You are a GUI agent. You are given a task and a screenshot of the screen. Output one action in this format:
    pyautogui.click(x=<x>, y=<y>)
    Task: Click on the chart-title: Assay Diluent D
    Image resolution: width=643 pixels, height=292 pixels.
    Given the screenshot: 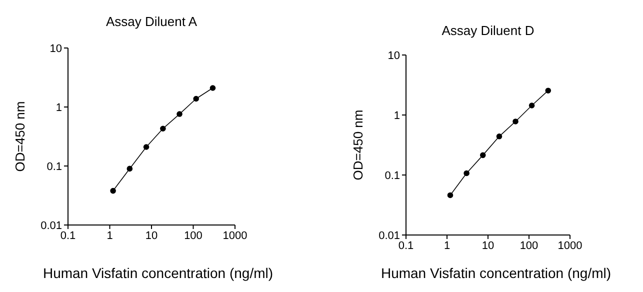 What is the action you would take?
    pyautogui.click(x=488, y=30)
    